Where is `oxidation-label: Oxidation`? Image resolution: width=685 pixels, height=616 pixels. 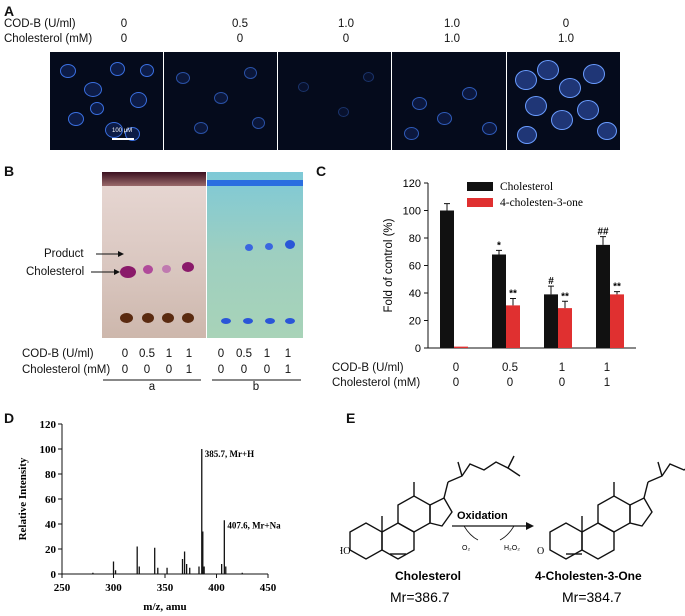
oxidation-label: Oxidation is located at coordinates (482, 516).